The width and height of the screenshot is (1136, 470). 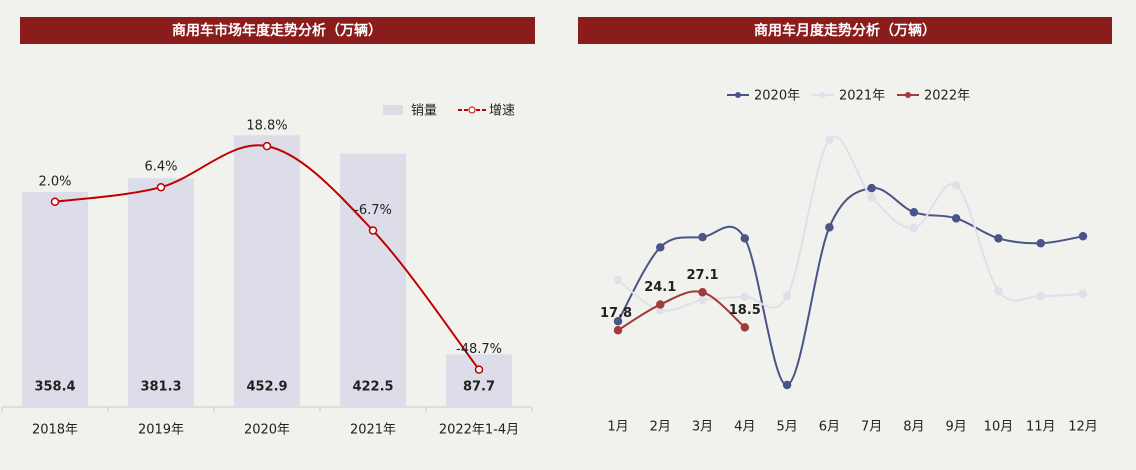 I want to click on x-tick-label: 10月, so click(x=999, y=427).